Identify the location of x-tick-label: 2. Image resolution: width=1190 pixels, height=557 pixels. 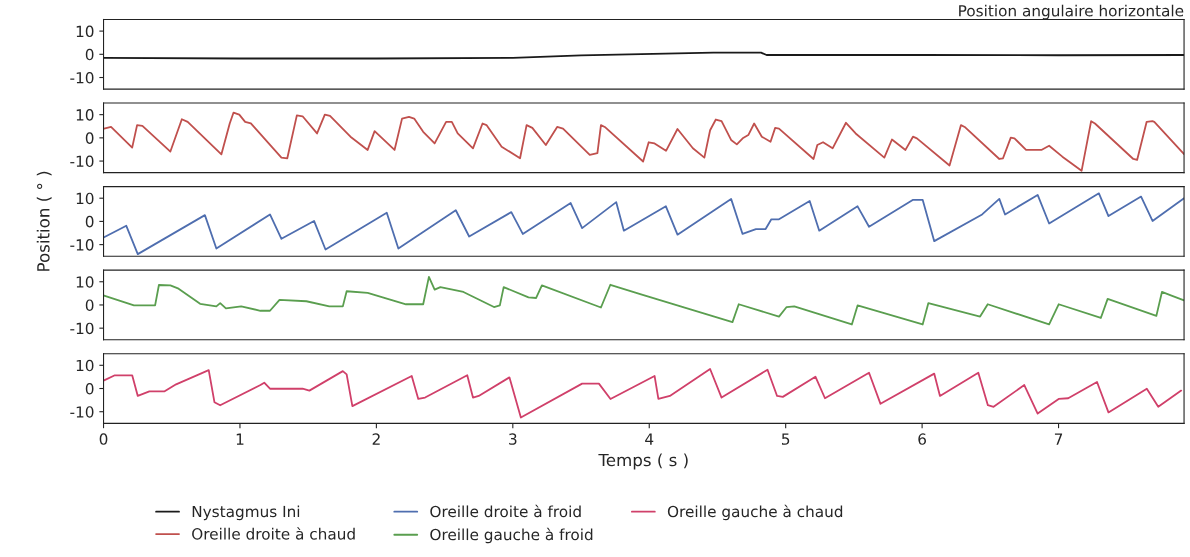
(376, 439).